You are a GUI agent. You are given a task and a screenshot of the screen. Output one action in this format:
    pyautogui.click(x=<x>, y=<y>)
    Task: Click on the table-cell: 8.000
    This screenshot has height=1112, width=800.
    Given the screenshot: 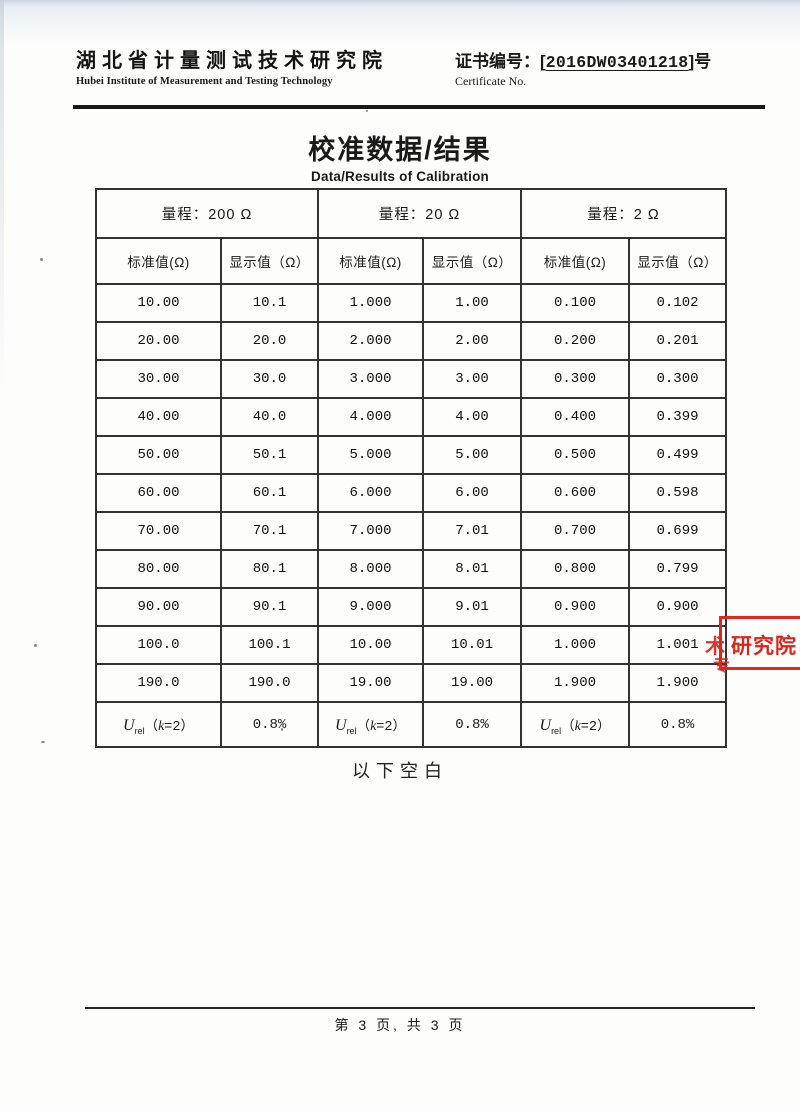 What is the action you would take?
    pyautogui.click(x=370, y=569)
    